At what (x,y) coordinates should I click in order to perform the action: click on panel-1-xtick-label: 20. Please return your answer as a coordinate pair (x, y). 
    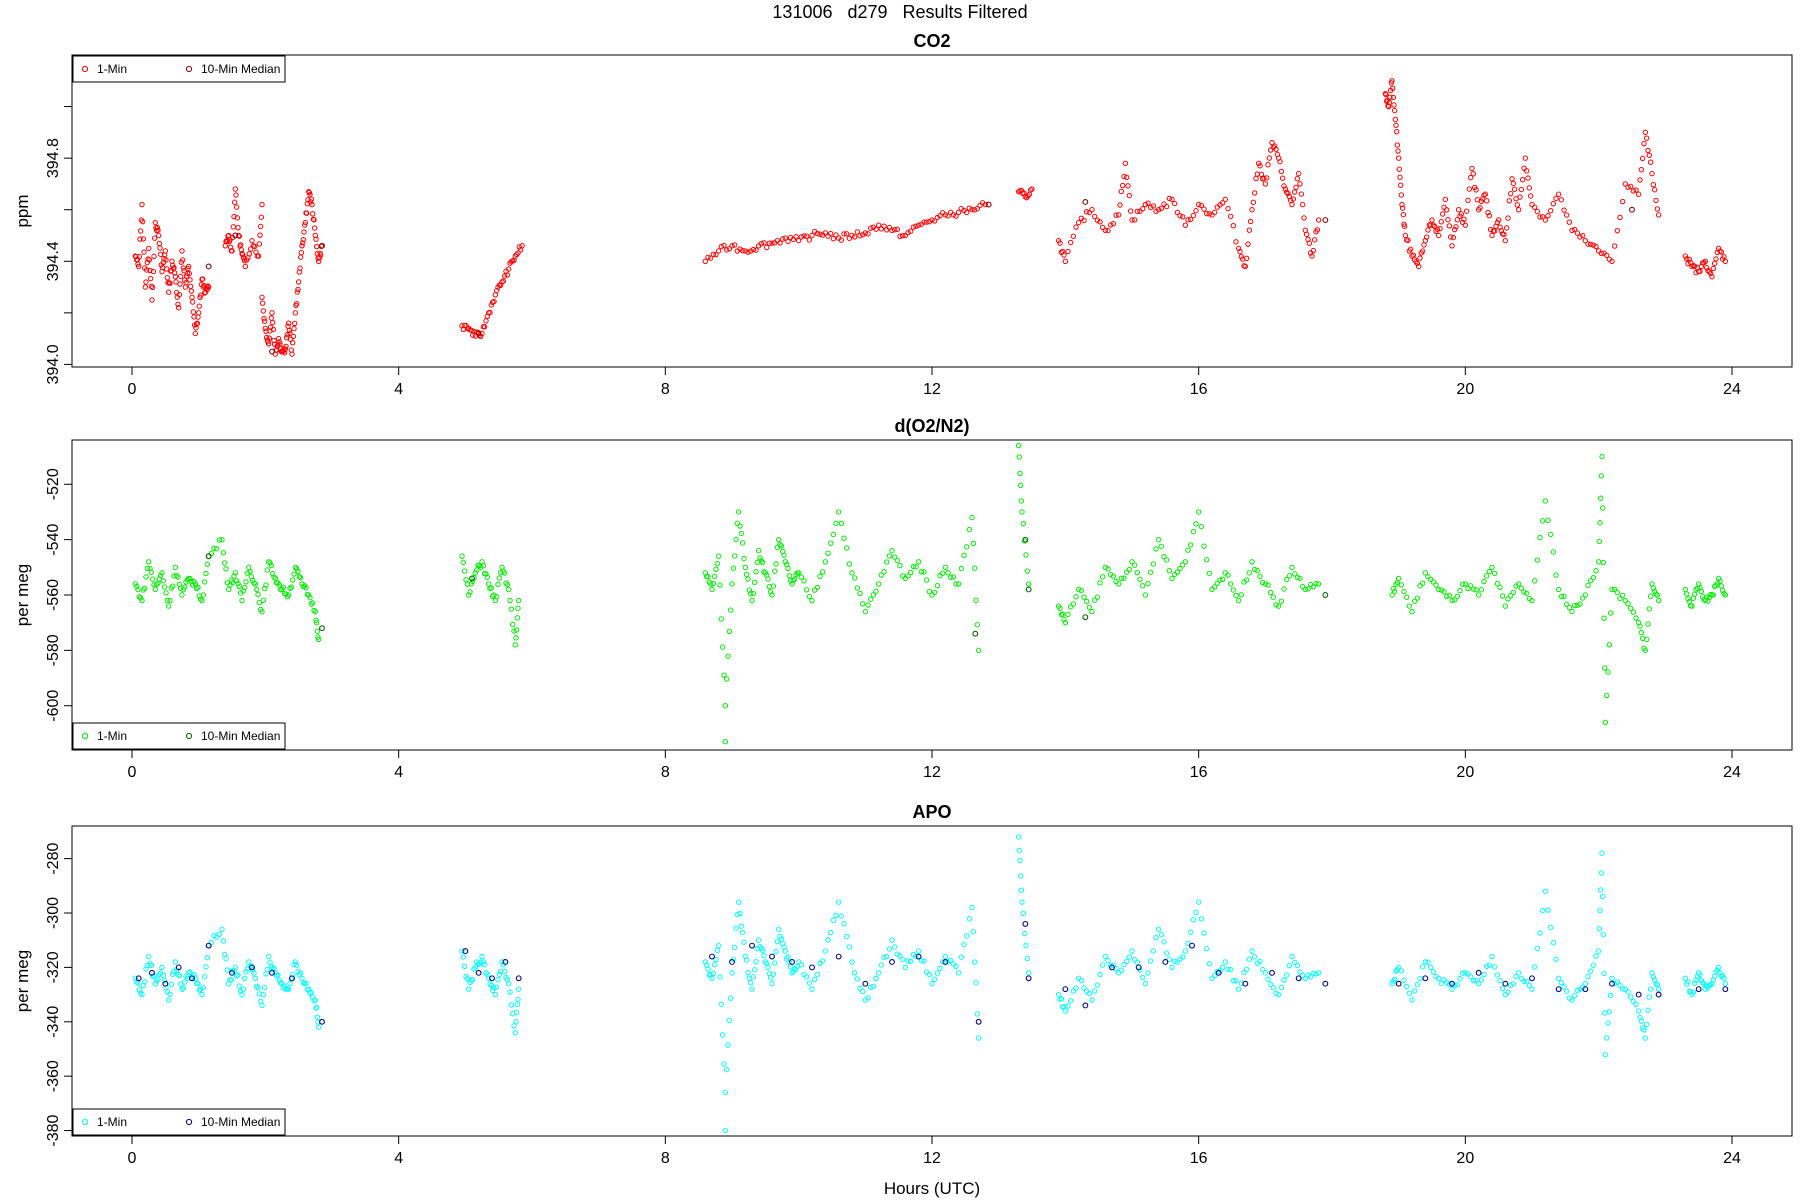
    Looking at the image, I should click on (1465, 389).